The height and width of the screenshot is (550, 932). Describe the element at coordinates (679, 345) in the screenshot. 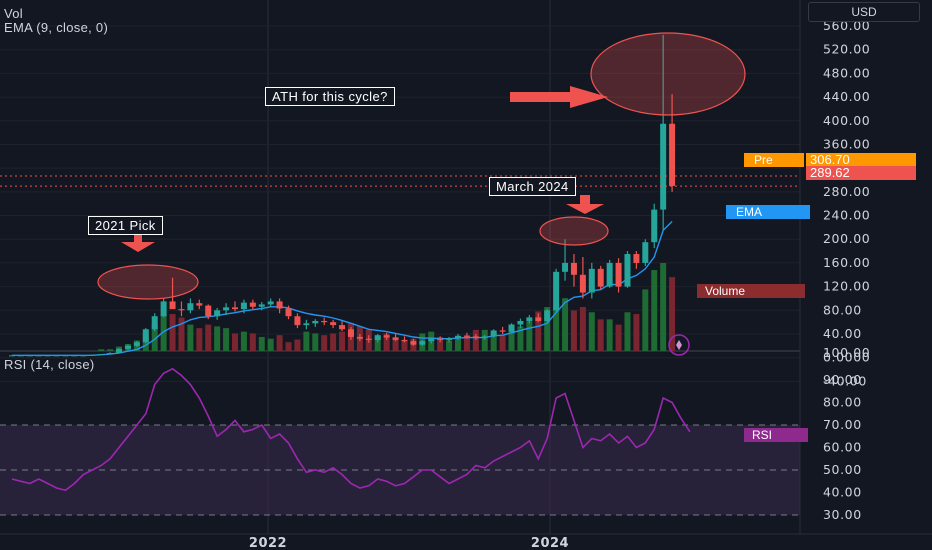

I see `event-marker-icon` at that location.